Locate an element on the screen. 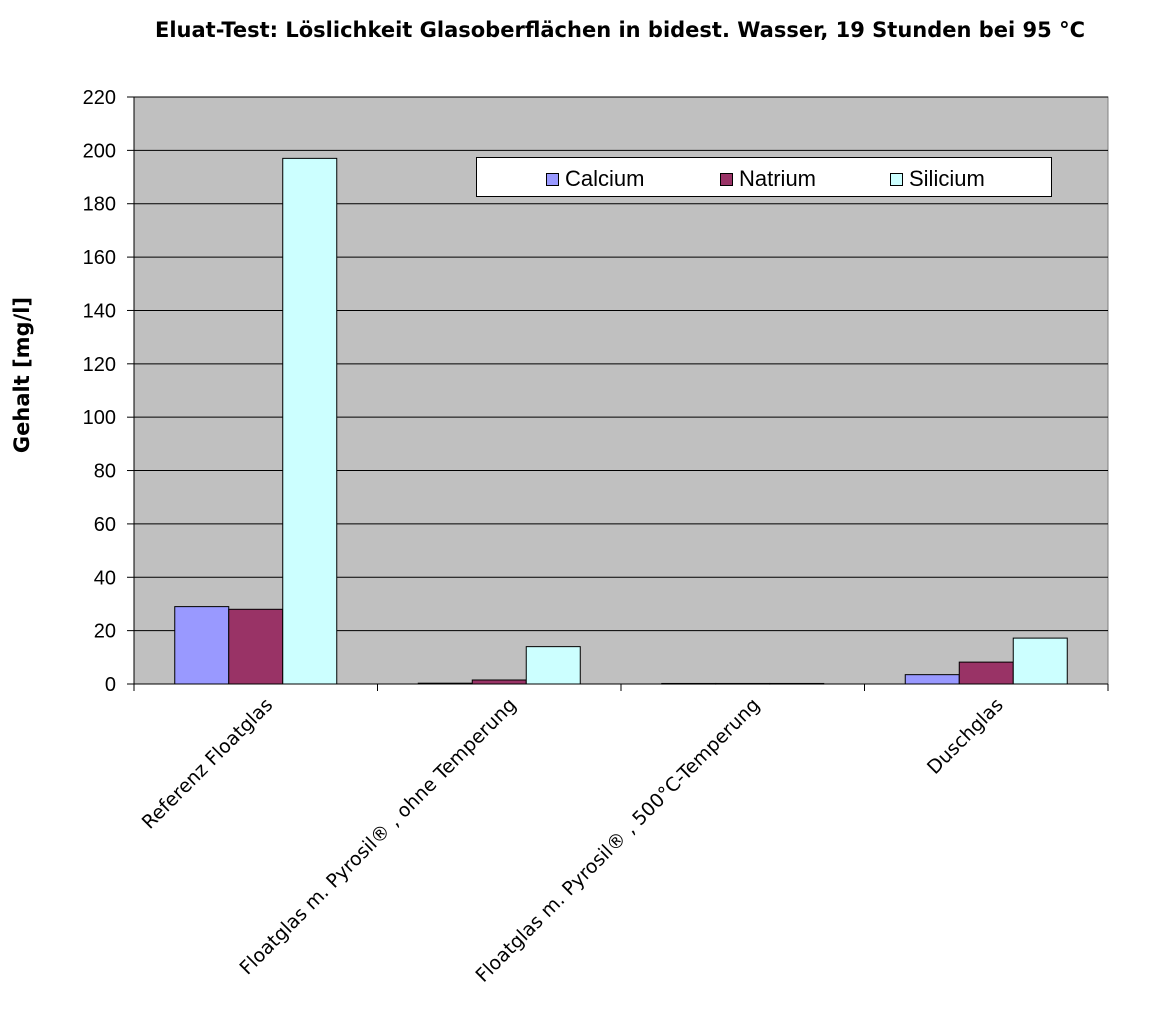  y-tick-label: 200 is located at coordinates (99, 151).